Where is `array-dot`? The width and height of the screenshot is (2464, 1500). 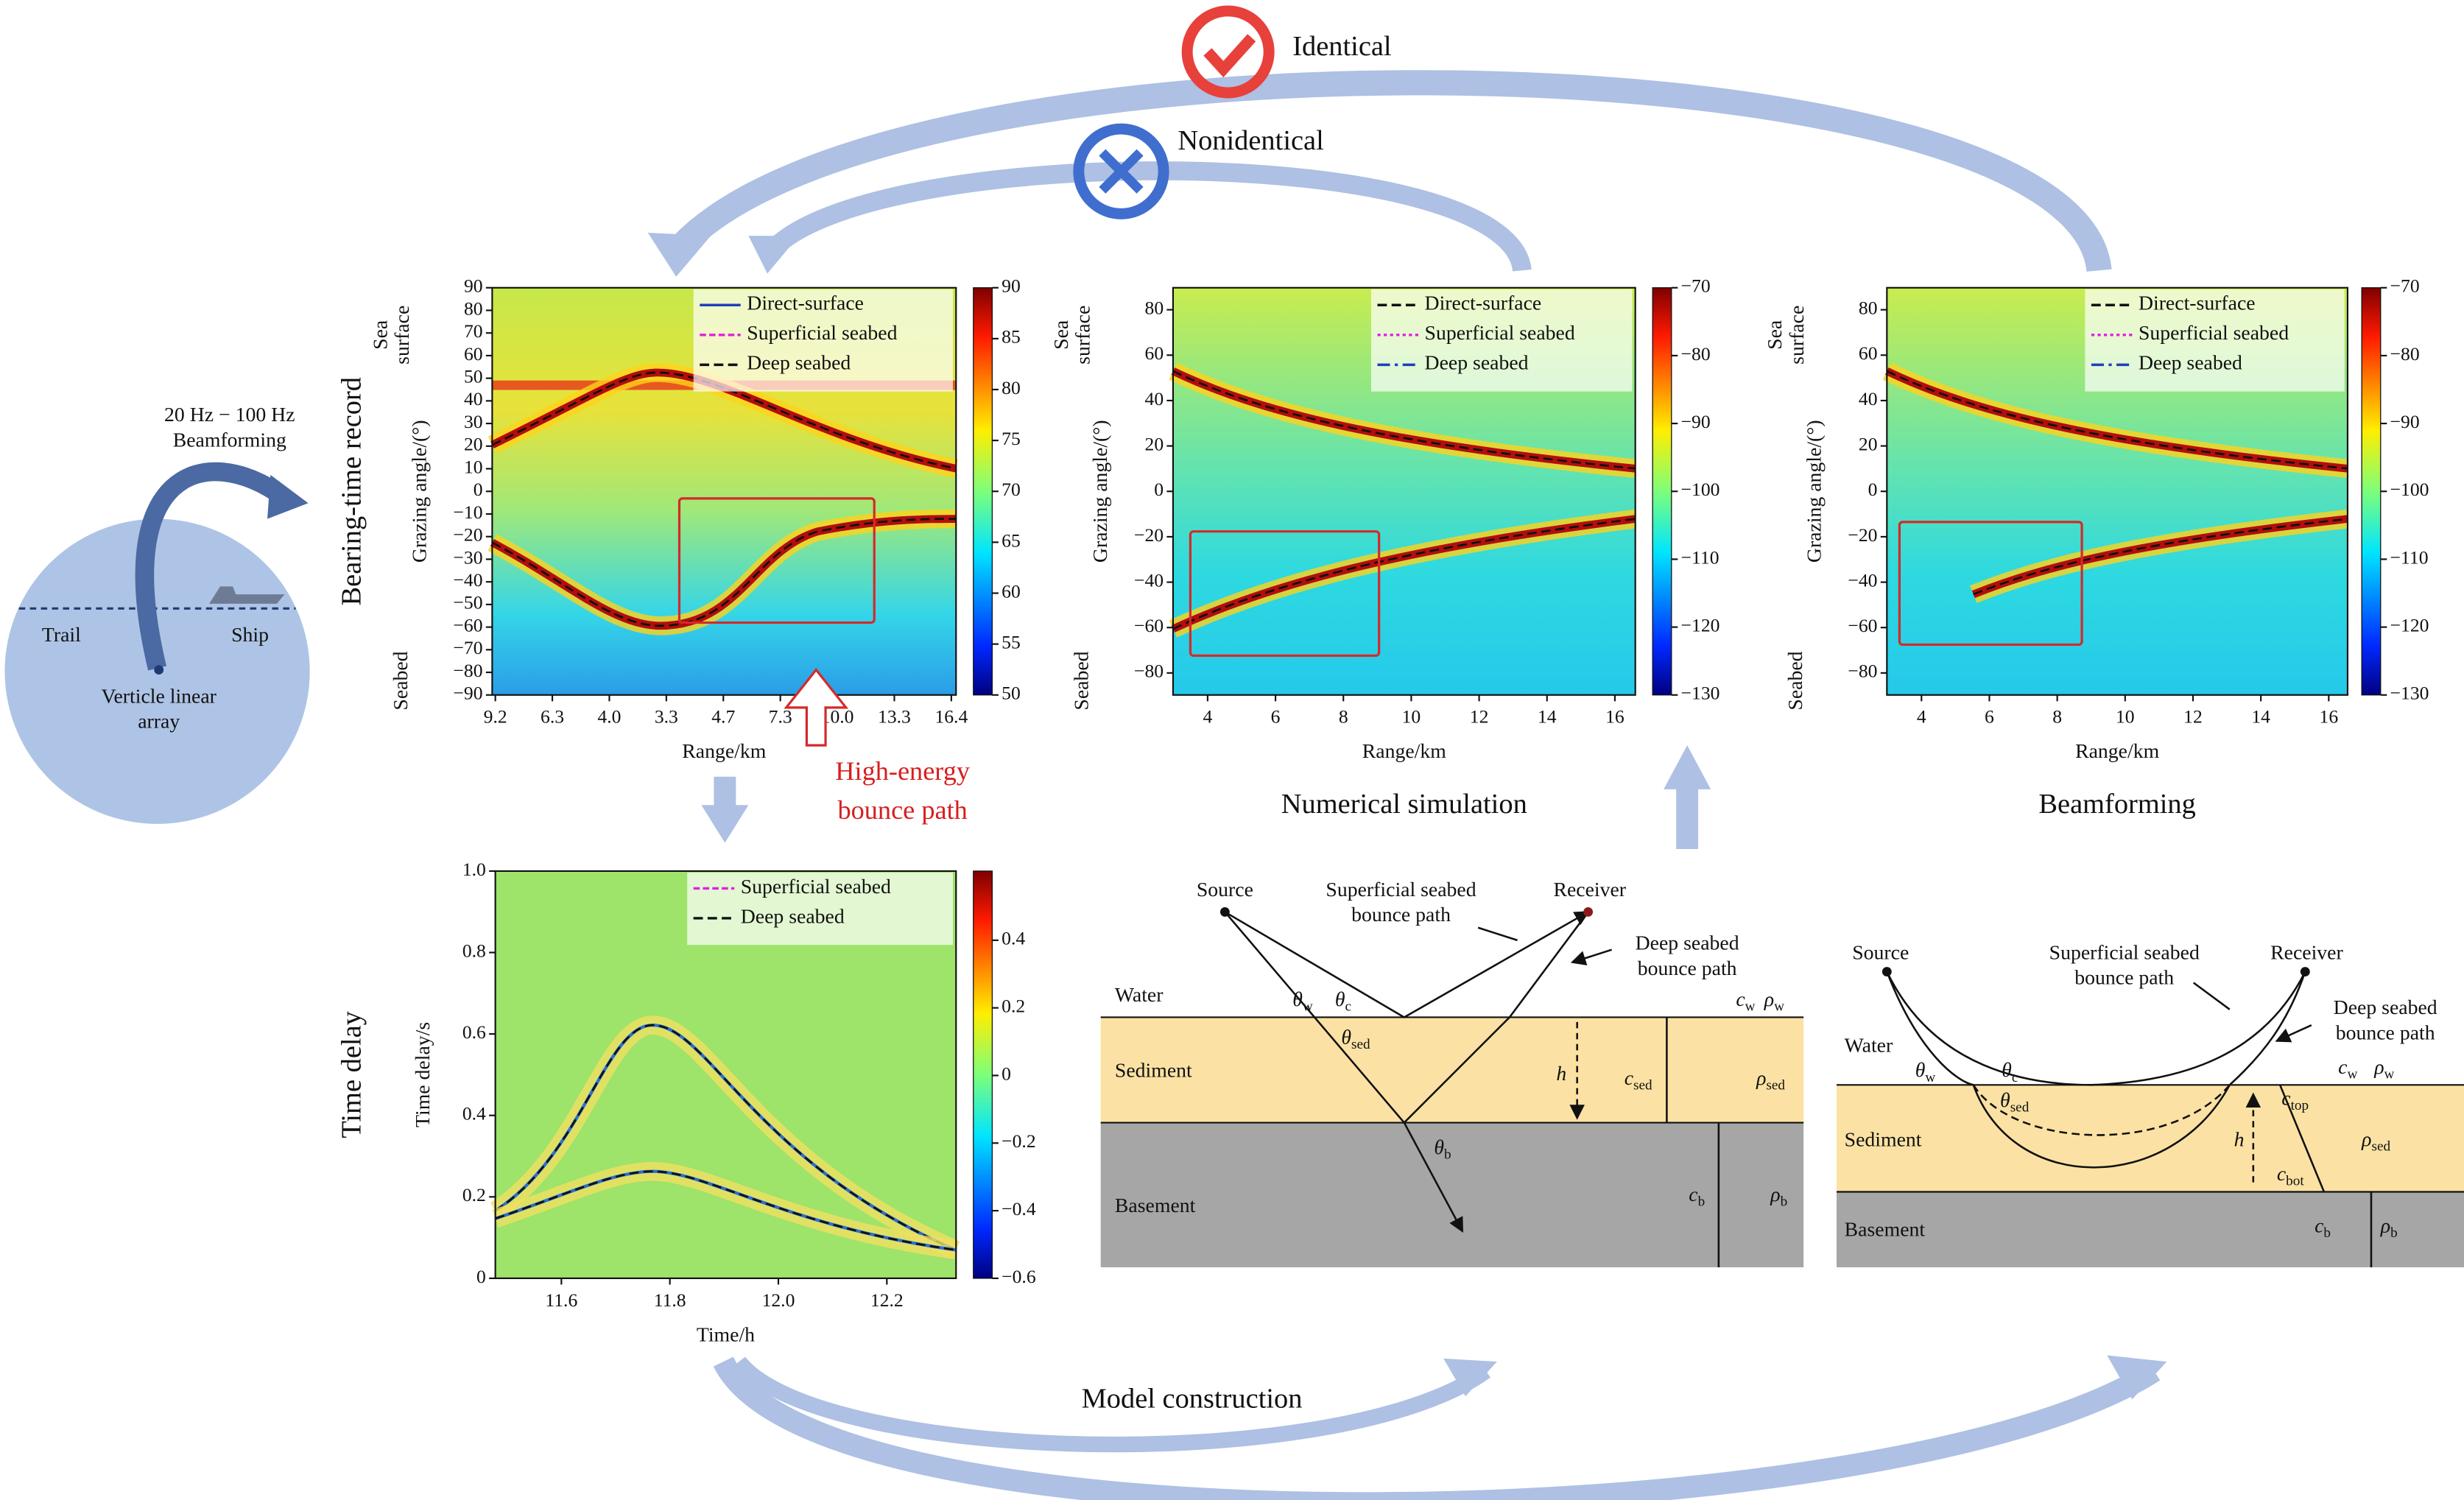
array-dot is located at coordinates (159, 670).